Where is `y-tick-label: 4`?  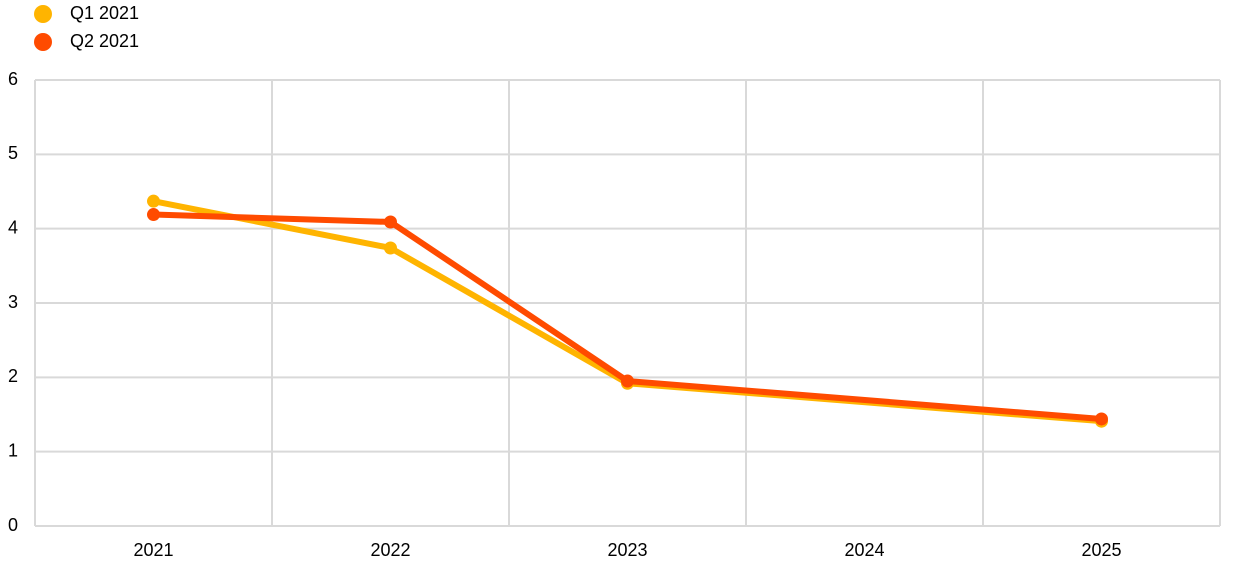 y-tick-label: 4 is located at coordinates (13, 227).